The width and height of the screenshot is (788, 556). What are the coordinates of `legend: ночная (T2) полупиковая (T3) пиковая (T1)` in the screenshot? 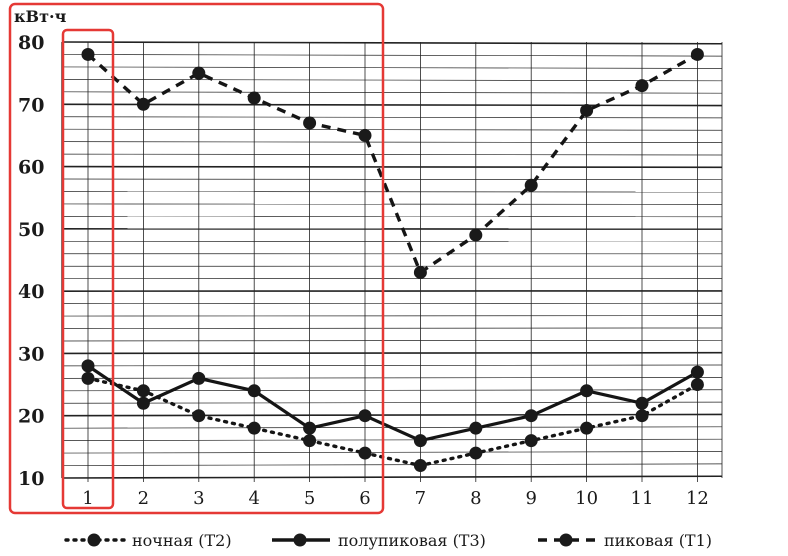 It's located at (388, 540).